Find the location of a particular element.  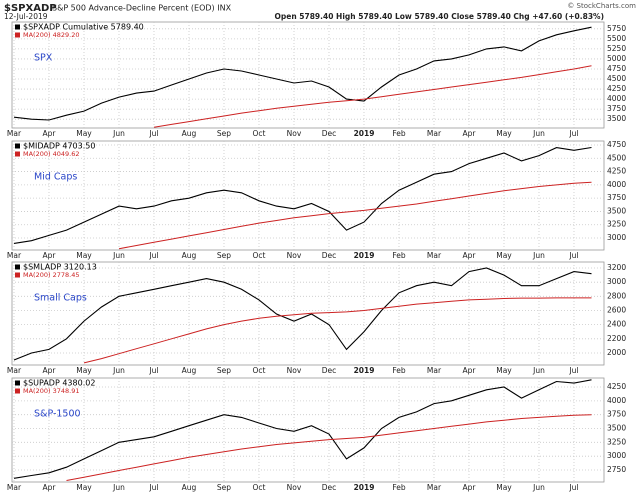

annotation: Small Caps is located at coordinates (60, 298).